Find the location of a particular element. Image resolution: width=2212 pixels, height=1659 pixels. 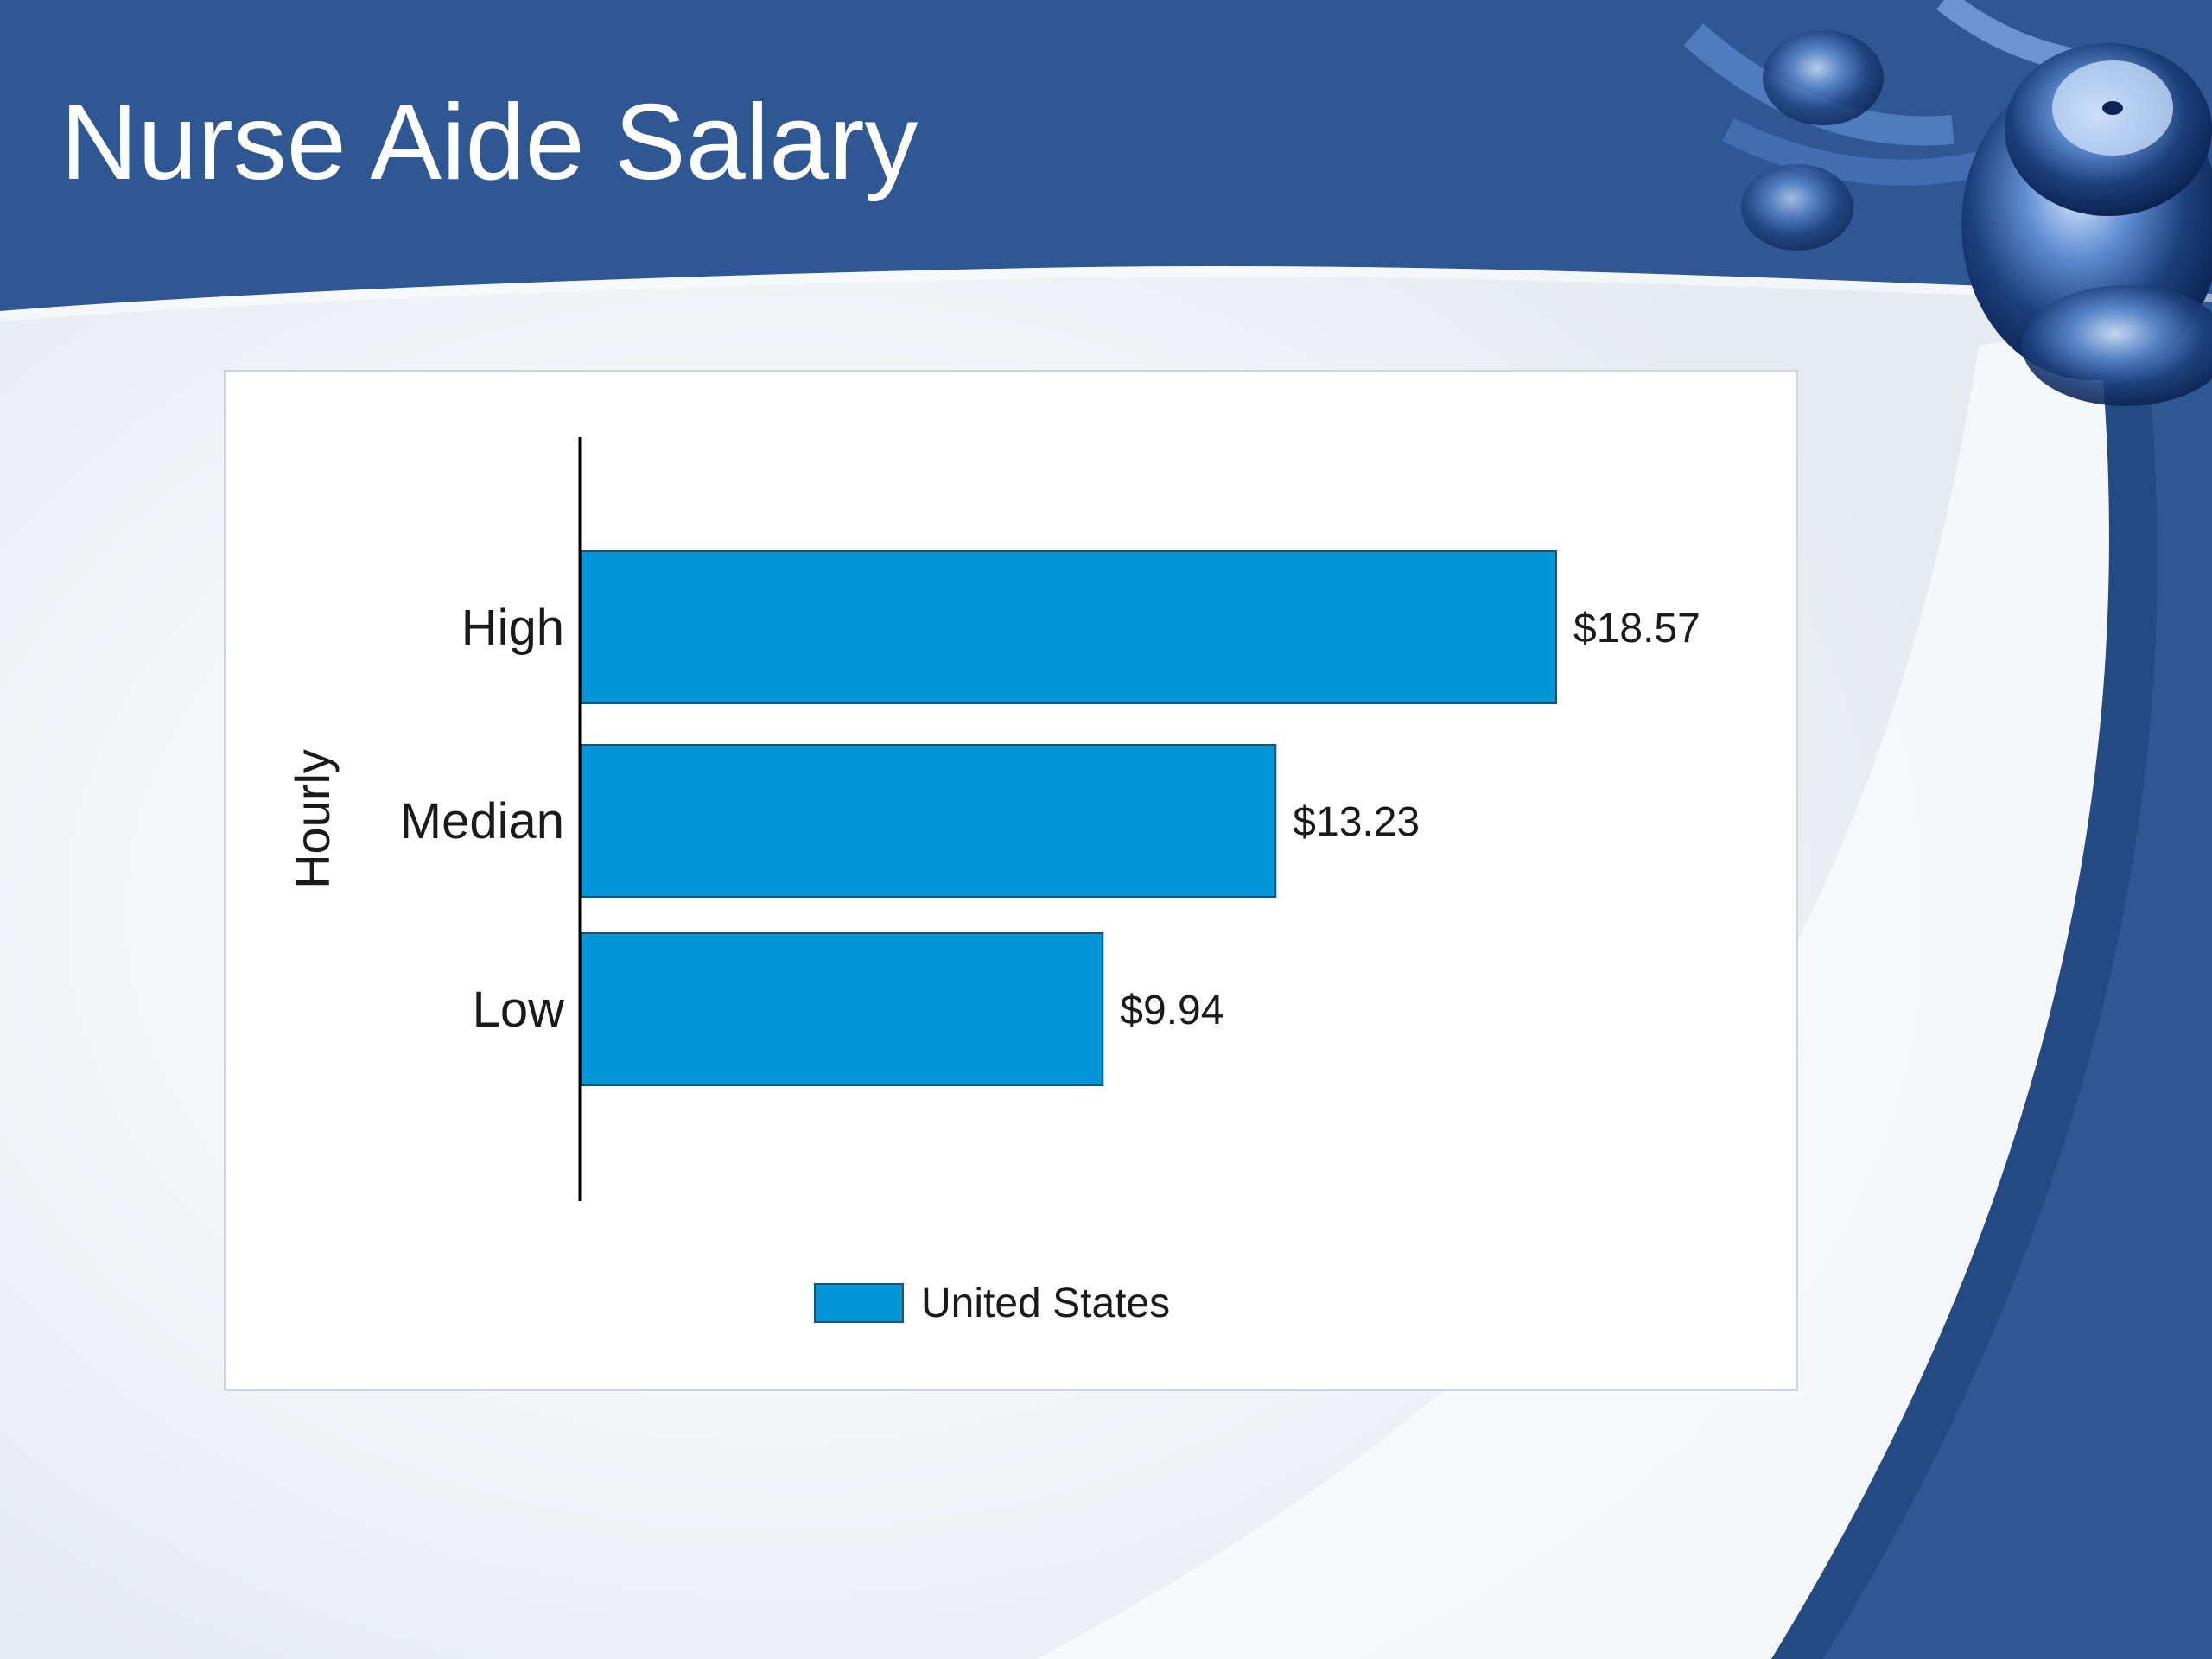

category-label-high: High is located at coordinates (512, 628).